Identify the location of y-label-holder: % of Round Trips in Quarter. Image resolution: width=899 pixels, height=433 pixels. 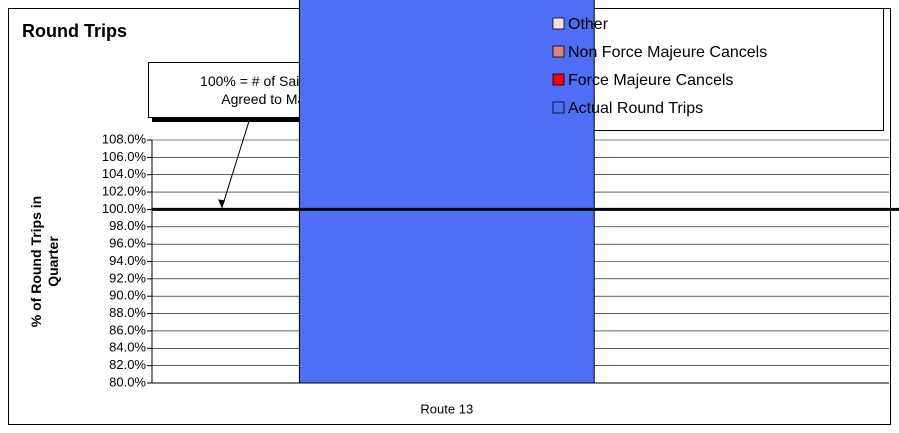
(44, 261).